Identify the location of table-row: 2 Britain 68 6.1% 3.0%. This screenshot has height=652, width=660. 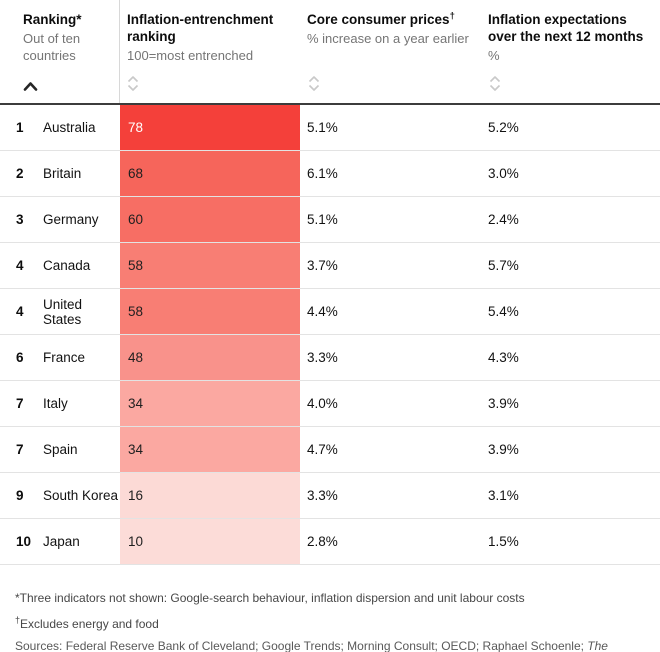
(330, 174).